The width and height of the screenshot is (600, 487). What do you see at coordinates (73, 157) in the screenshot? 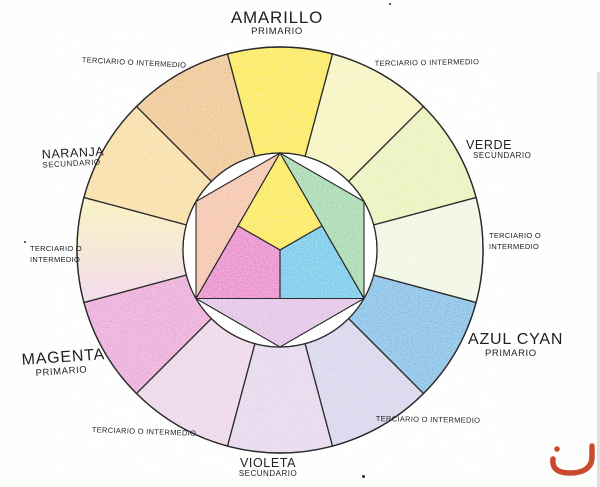
I see `label-naranja: NARANJA SECUNDARIO` at bounding box center [73, 157].